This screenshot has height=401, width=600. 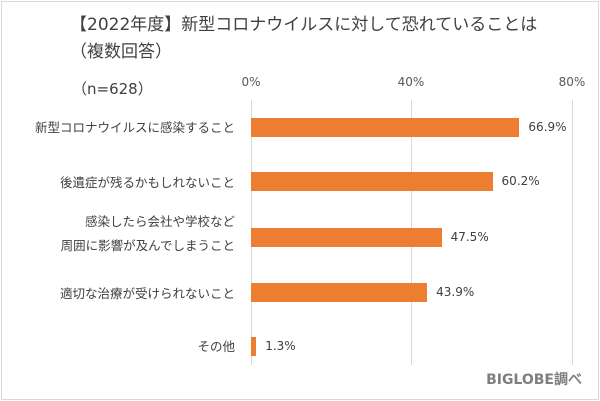 I want to click on category-label-line: 周囲に影響が及んでしまうこと, so click(x=147, y=245).